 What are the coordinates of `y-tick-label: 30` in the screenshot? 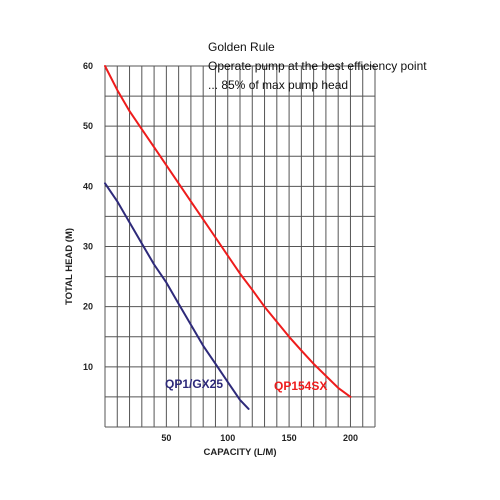 It's located at (88, 247).